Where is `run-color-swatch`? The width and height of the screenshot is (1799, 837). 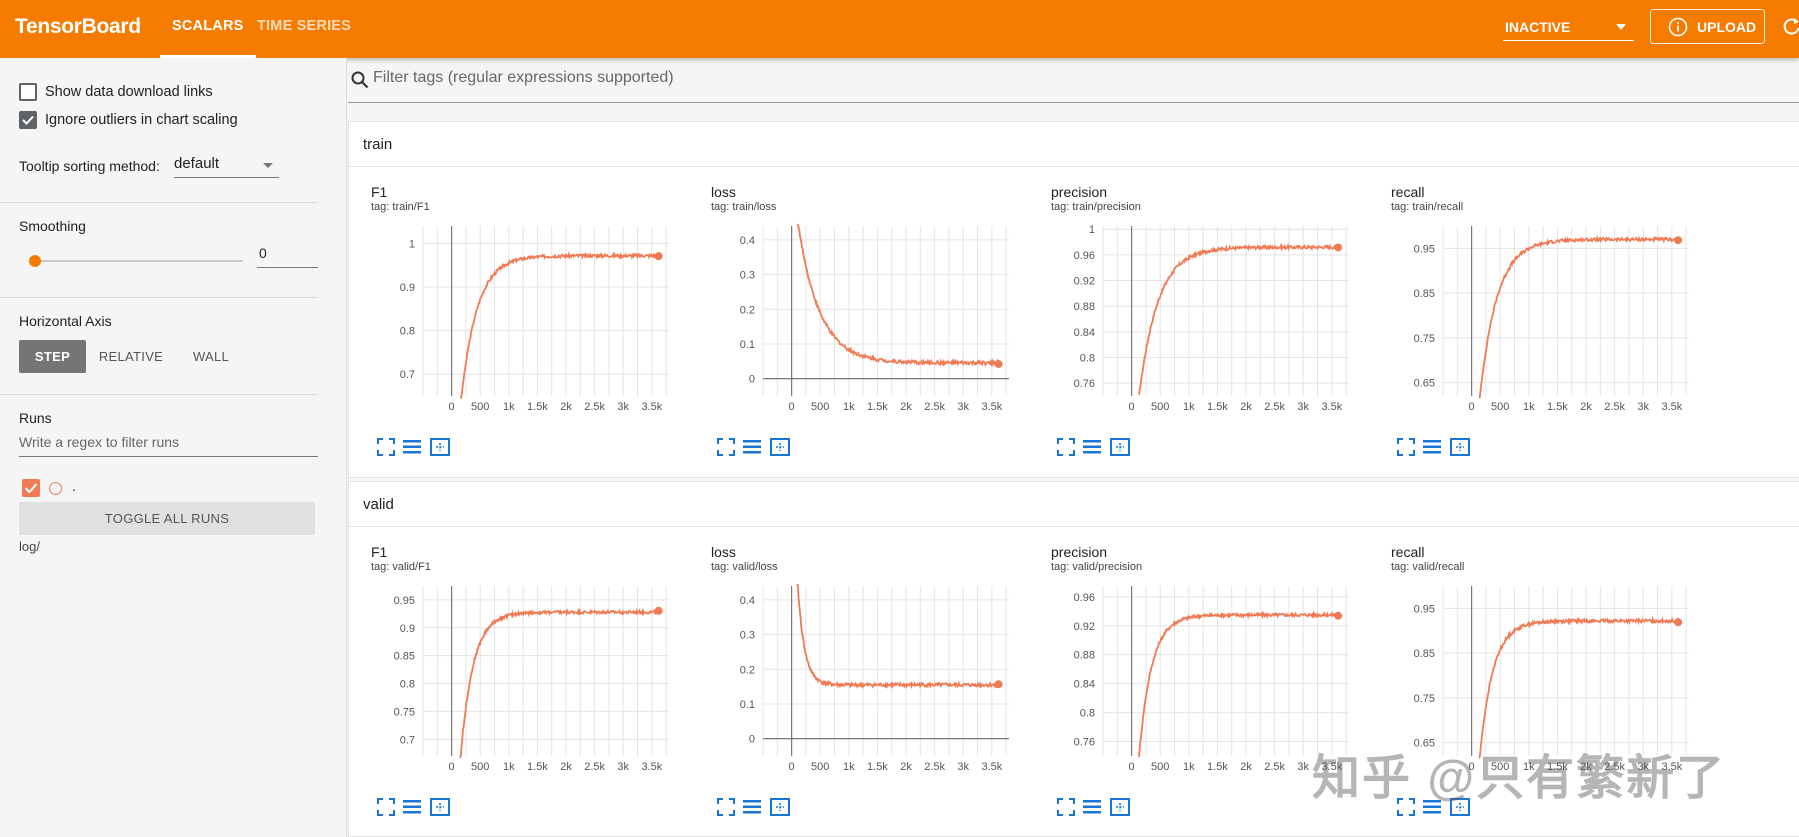 run-color-swatch is located at coordinates (55, 488).